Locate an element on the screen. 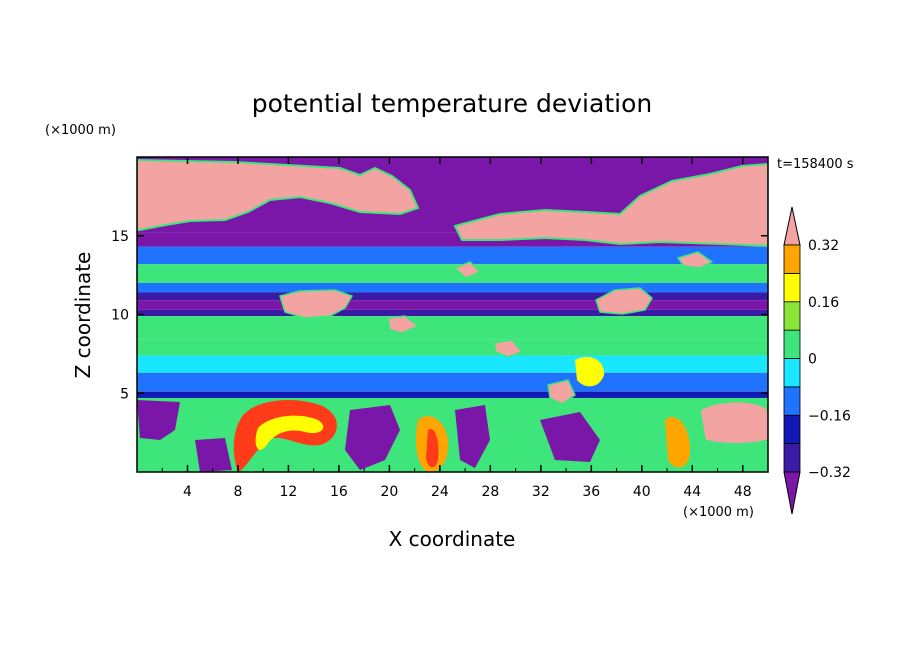 This screenshot has height=654, width=904. colorbar-tick-label: 0 is located at coordinates (812, 360).